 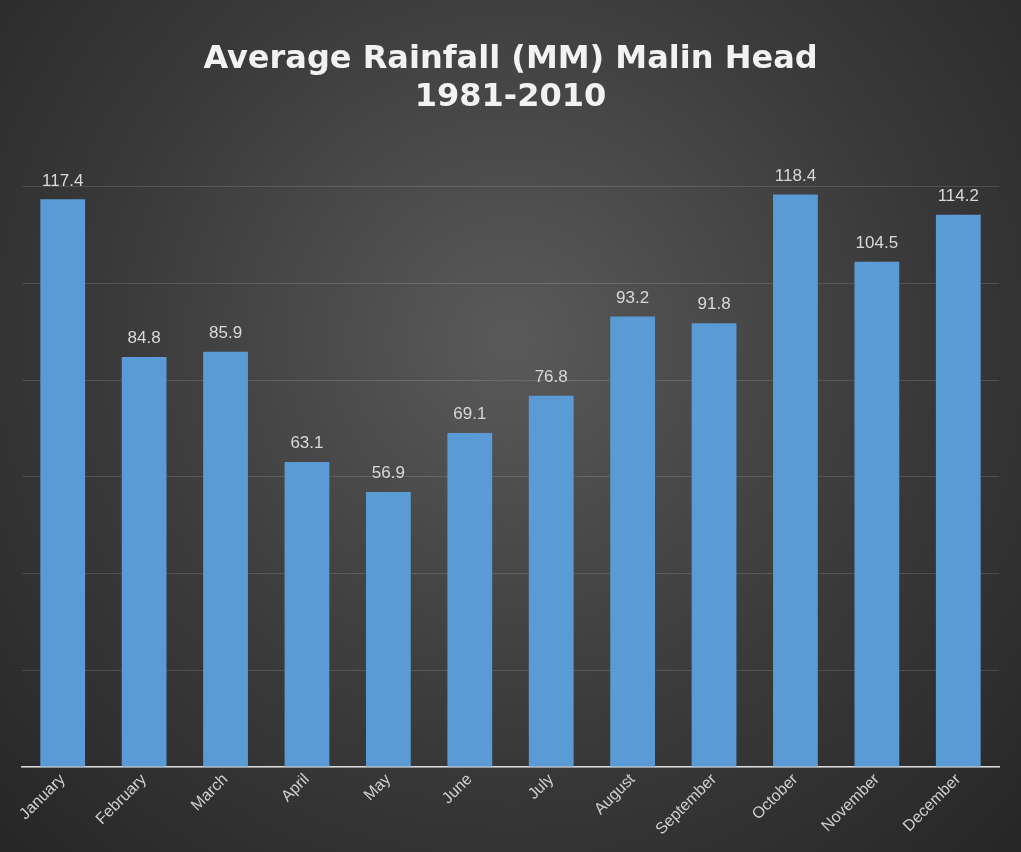 I want to click on data-label: 118.4, so click(x=795, y=175).